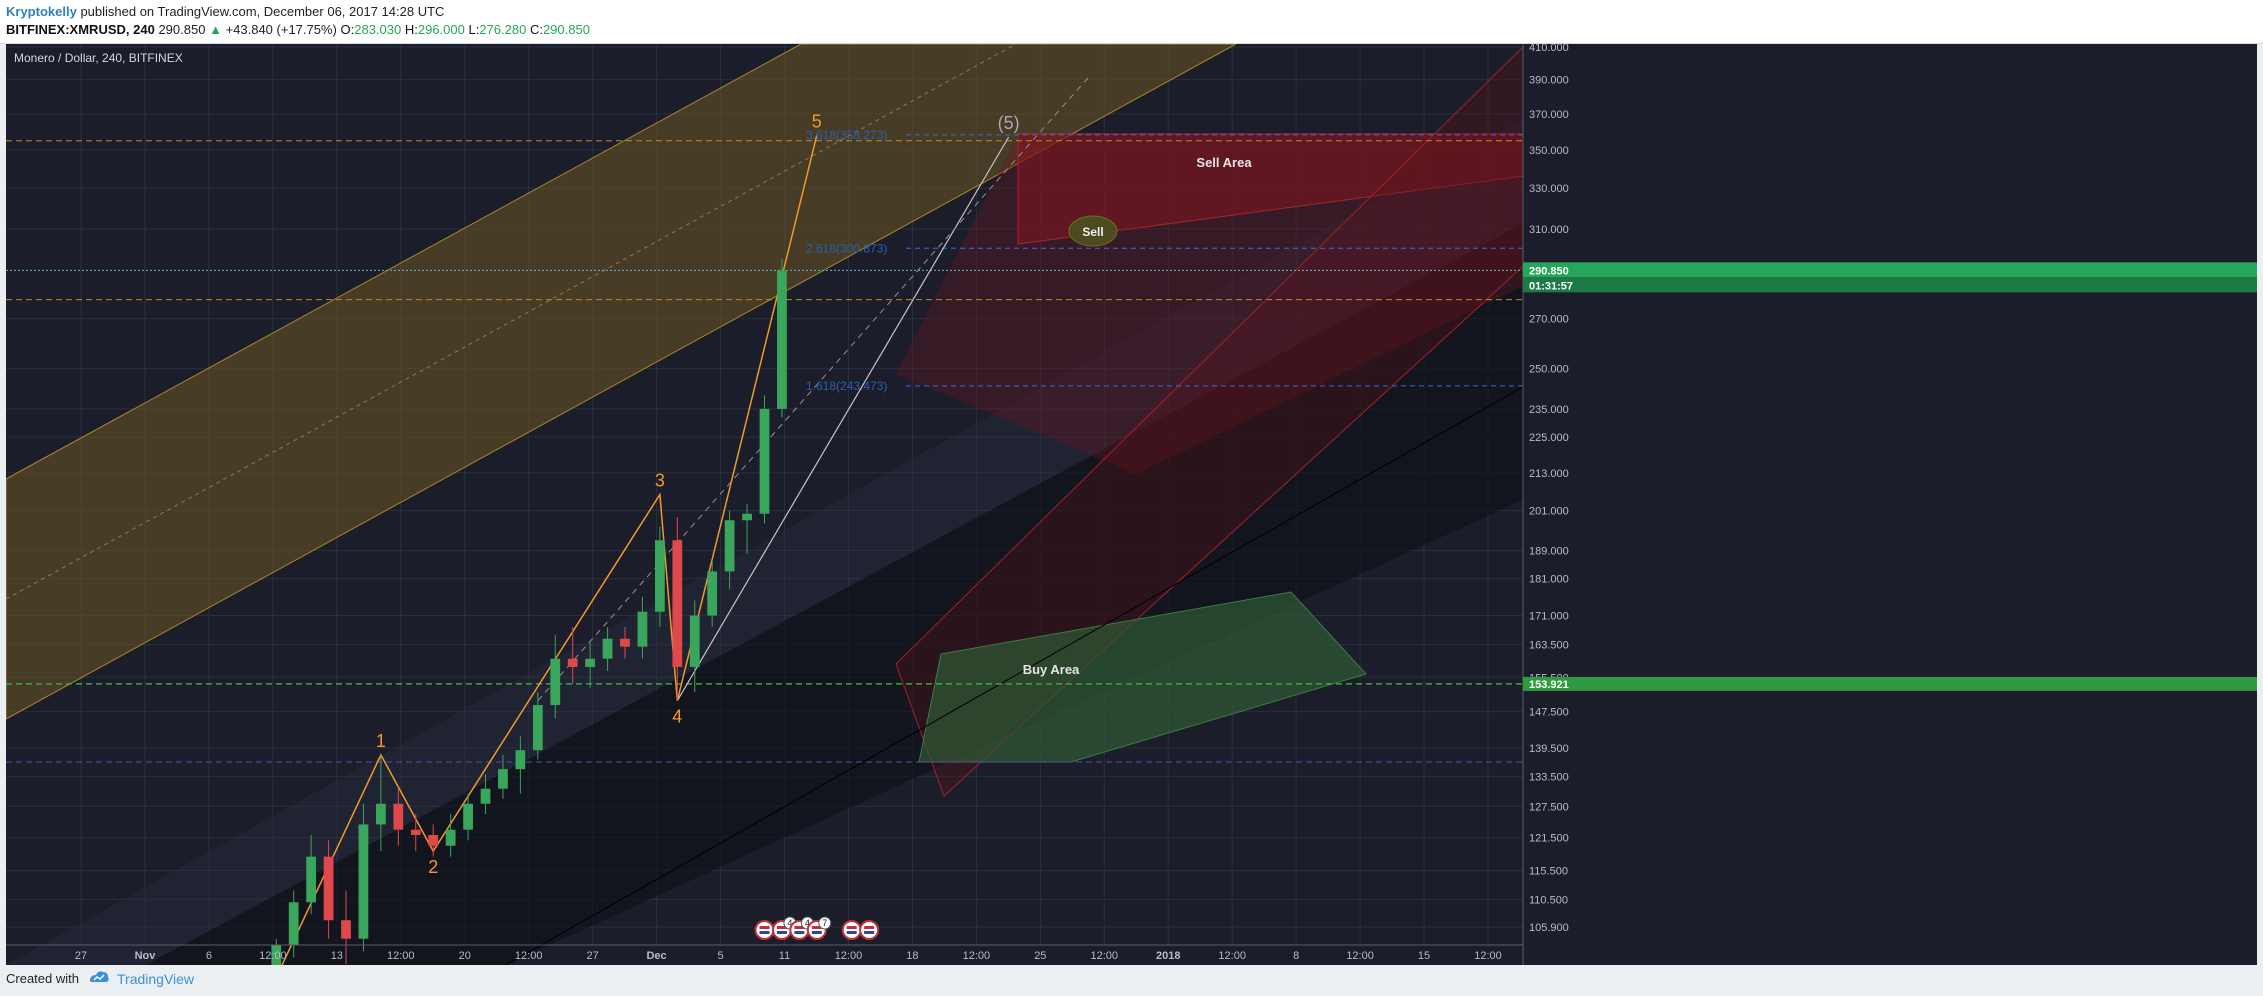 This screenshot has width=2263, height=996. What do you see at coordinates (209, 956) in the screenshot?
I see `time-tick-label: 6` at bounding box center [209, 956].